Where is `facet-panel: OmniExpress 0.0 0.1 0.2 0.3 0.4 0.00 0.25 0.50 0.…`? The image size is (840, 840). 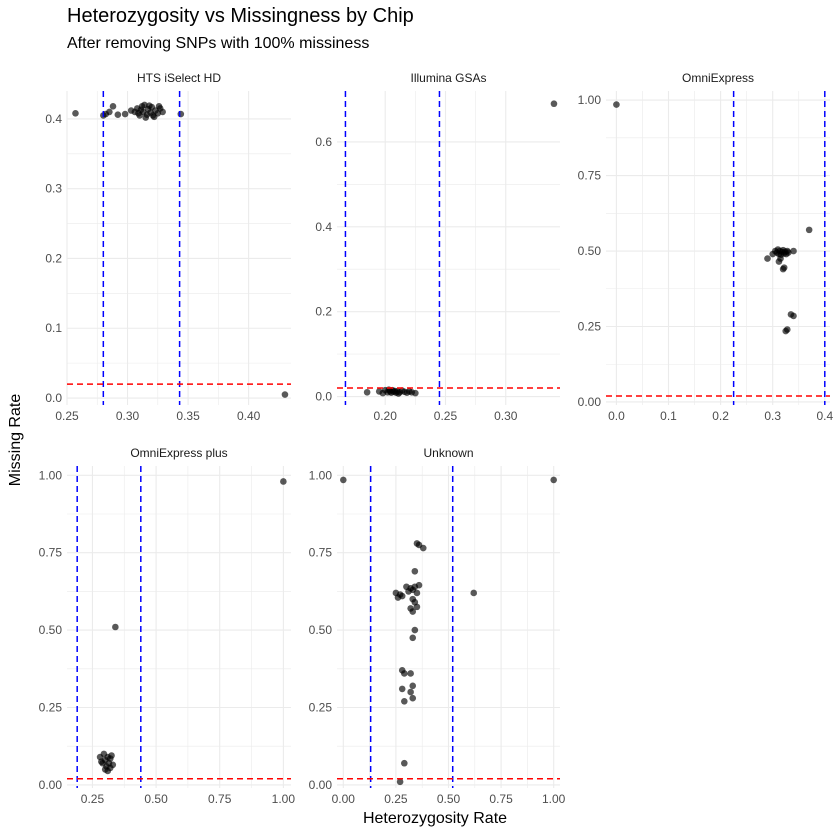
facet-panel: OmniExpress 0.0 0.1 0.2 0.3 0.4 0.00 0.25 0.50 0.… is located at coordinates (706, 247).